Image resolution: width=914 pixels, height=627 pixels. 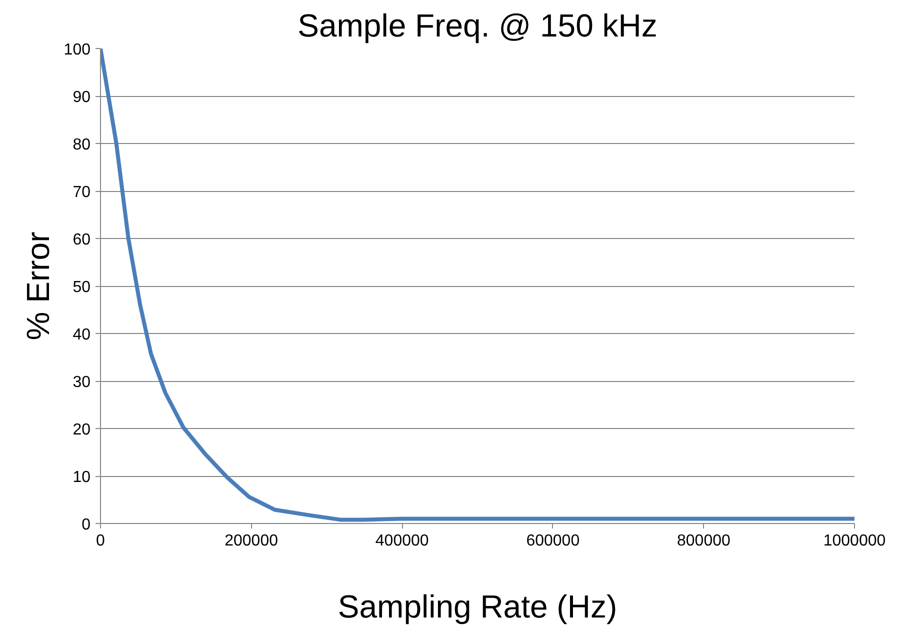 I want to click on x-axis-title: Sampling Rate (Hz), so click(x=478, y=606).